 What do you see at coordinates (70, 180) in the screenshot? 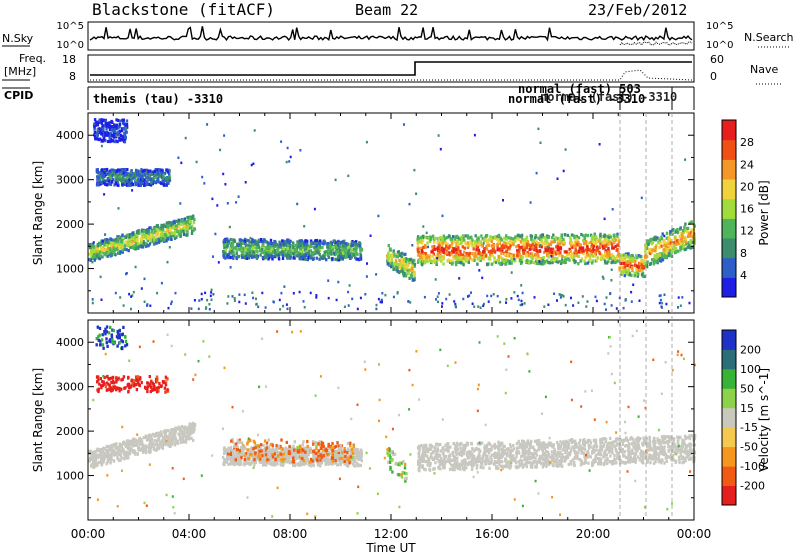
I see `y-tick-label: 3000` at bounding box center [70, 180].